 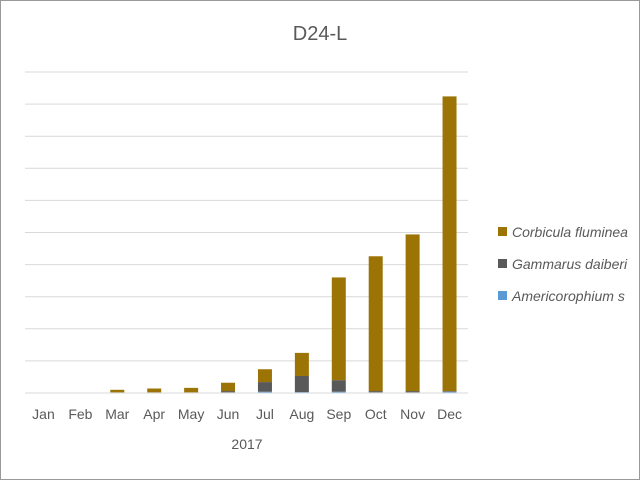 I want to click on x-group-label: 2017, so click(x=246, y=444).